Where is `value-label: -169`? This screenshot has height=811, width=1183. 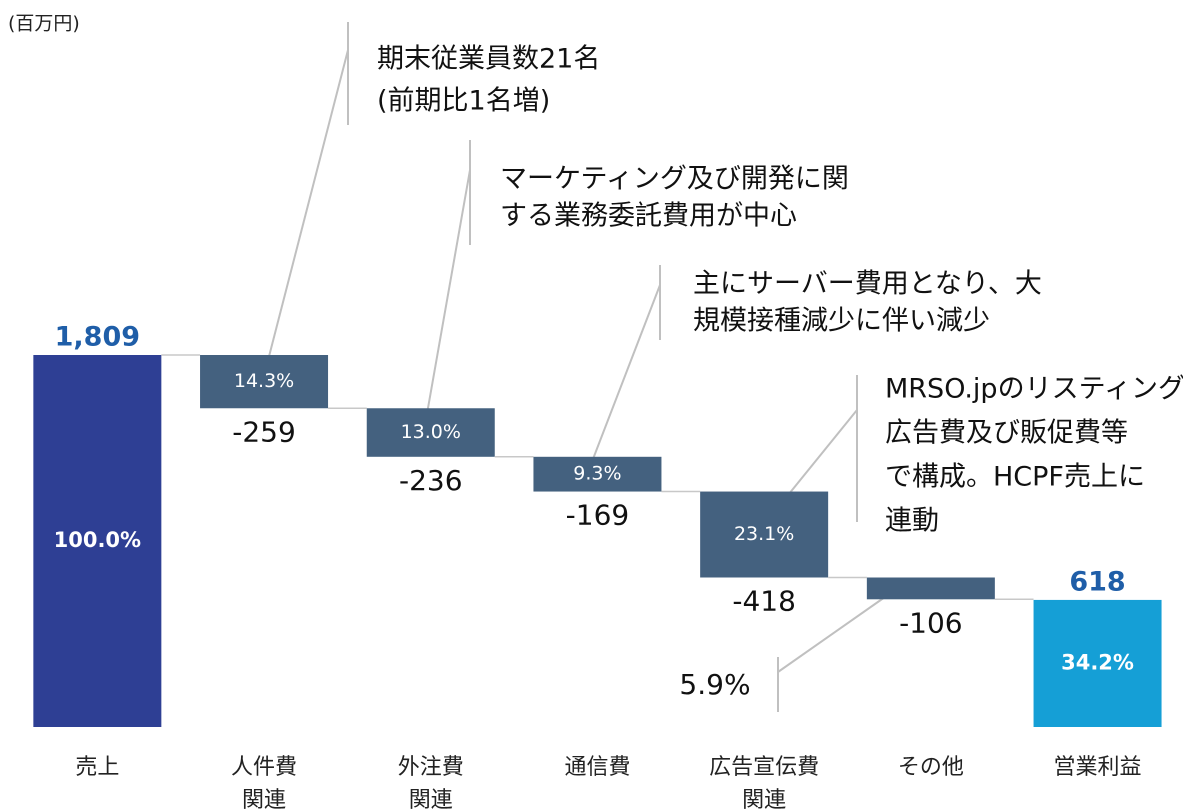
value-label: -169 is located at coordinates (598, 515).